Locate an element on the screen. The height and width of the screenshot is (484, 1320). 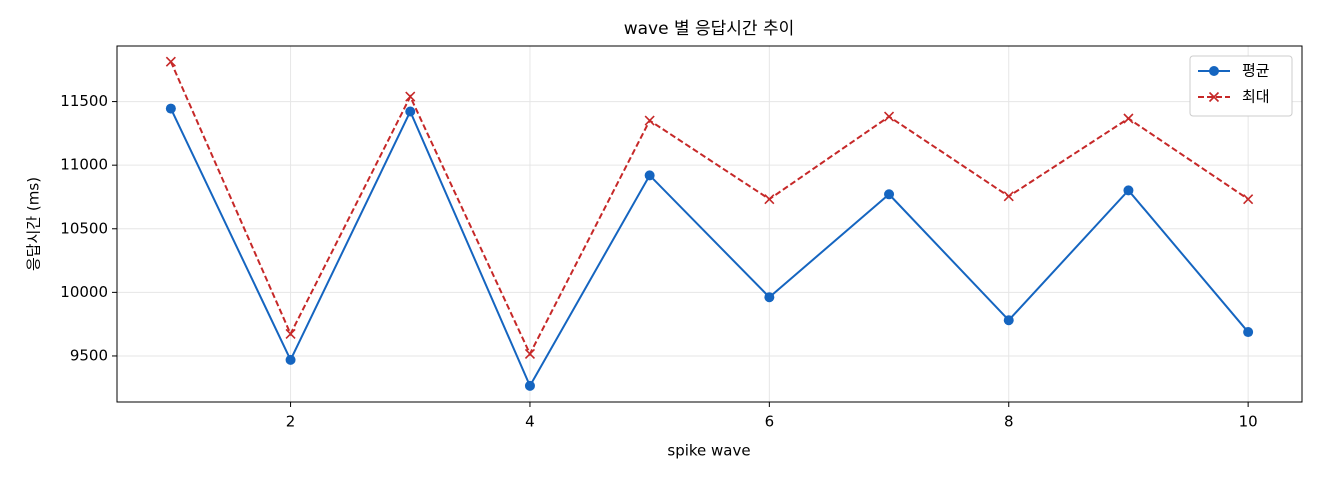
legend-label: 평균 is located at coordinates (1256, 71).